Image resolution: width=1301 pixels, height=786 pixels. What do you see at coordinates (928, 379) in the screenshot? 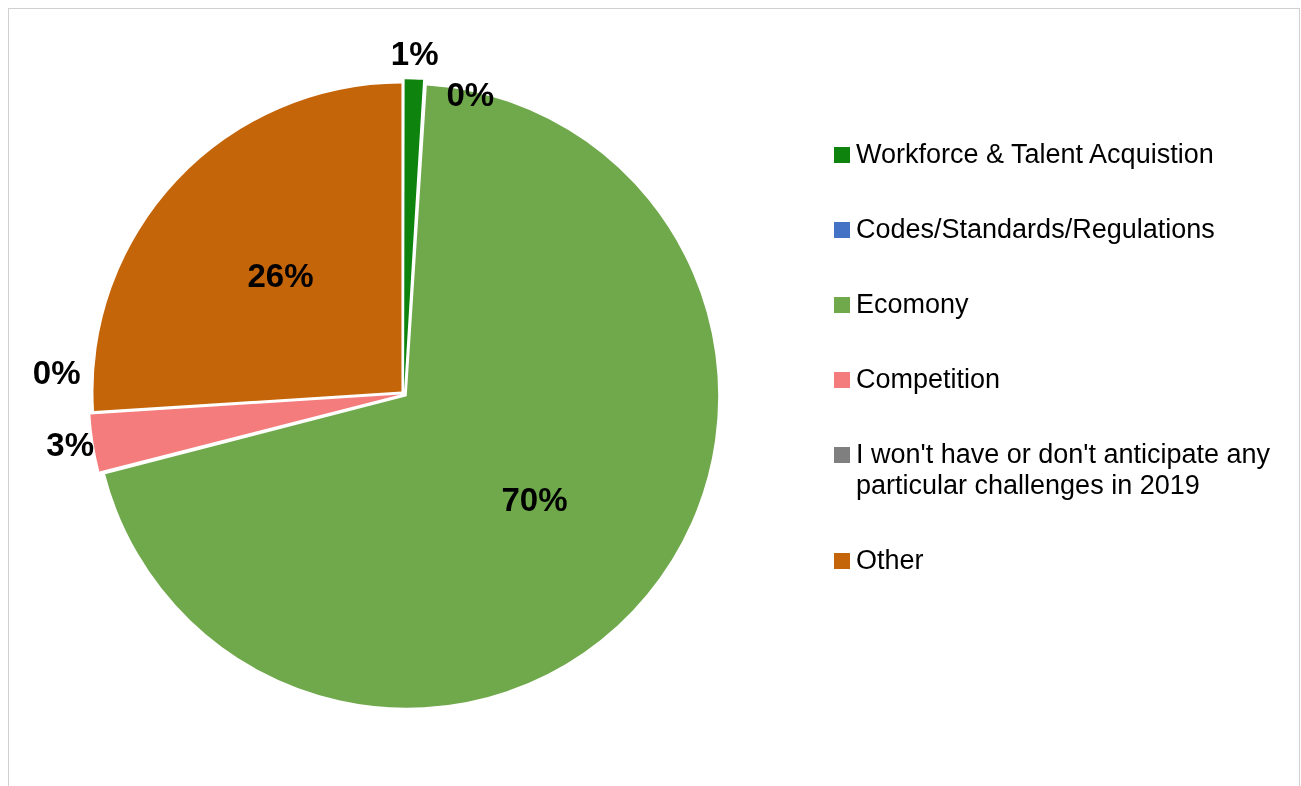
I see `legend-label: Competition` at bounding box center [928, 379].